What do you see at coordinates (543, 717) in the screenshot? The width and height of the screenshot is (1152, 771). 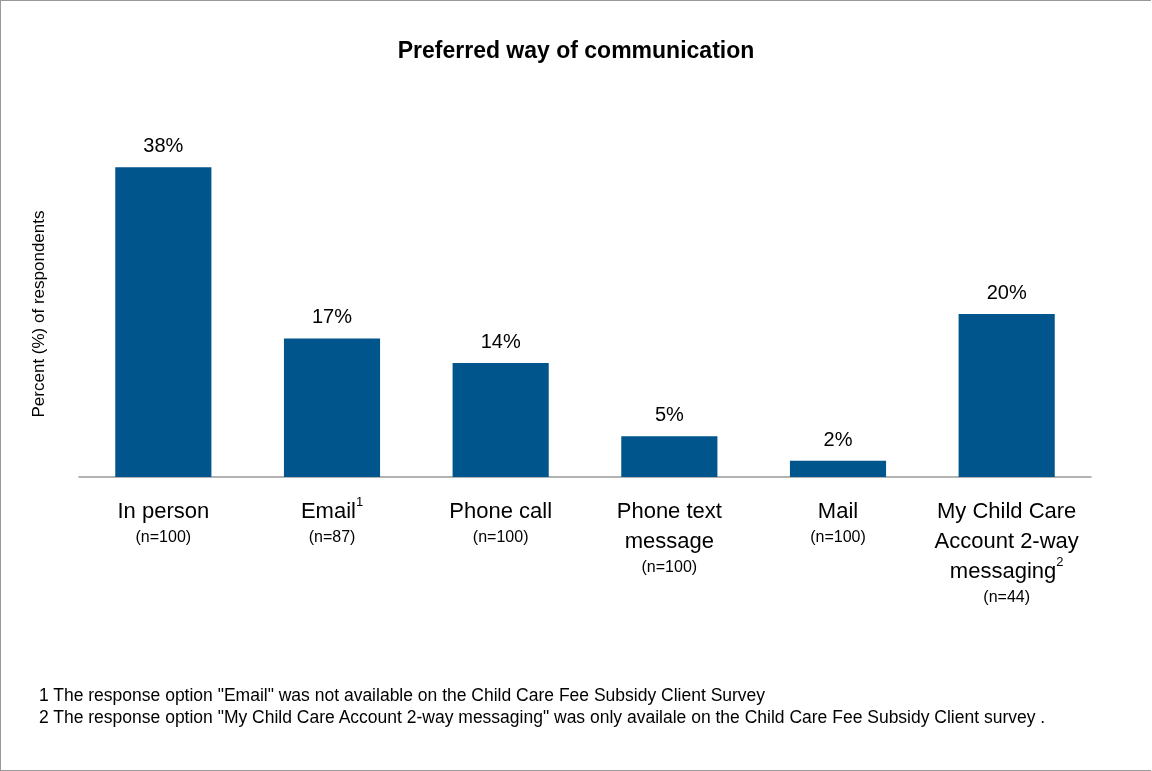 I see `text: 2 The response option "My Child Care Account 2-way messaging" was only availale on the Child Care Fee Subsidy Client survey .` at bounding box center [543, 717].